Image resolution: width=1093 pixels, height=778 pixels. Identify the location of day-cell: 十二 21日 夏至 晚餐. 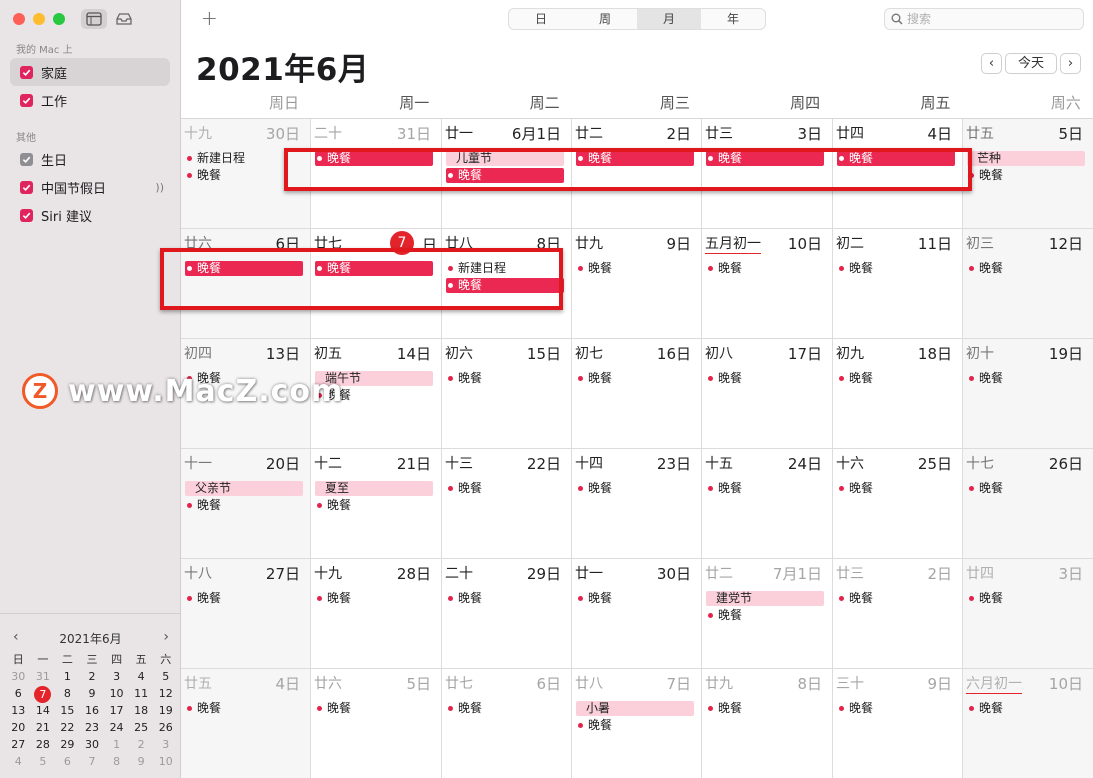
(376, 504).